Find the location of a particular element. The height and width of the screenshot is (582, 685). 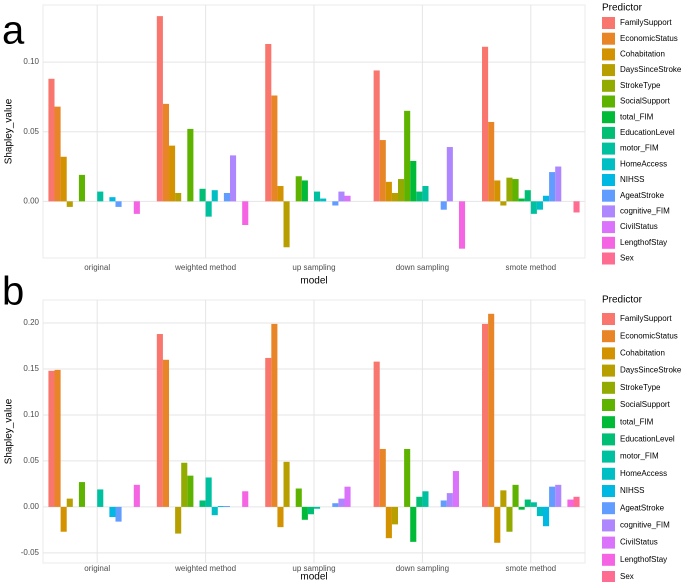

x-tick-label: up sampling is located at coordinates (313, 568).